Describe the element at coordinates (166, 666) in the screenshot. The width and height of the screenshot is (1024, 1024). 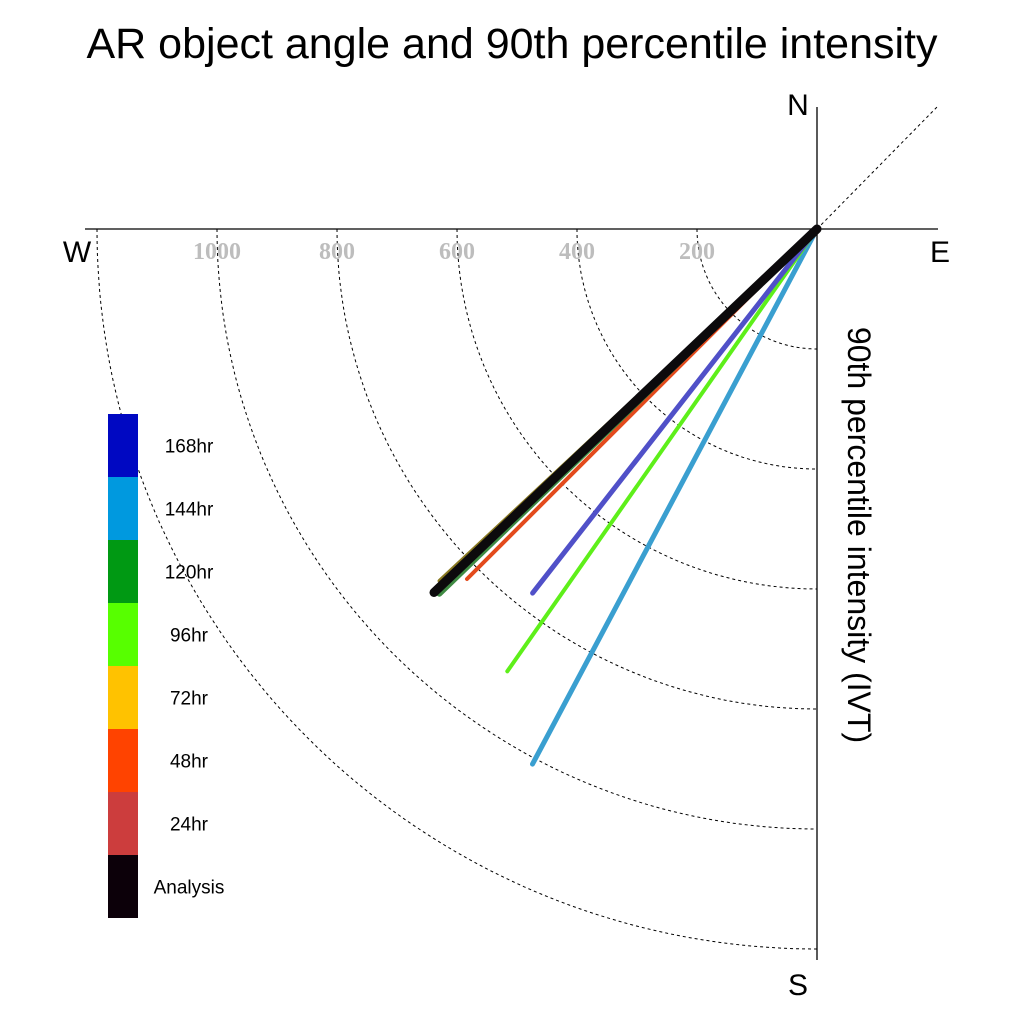
I see `legend: 168hr 144hr 120hr 96hr 72hr 48hr 24hr Analysis` at that location.